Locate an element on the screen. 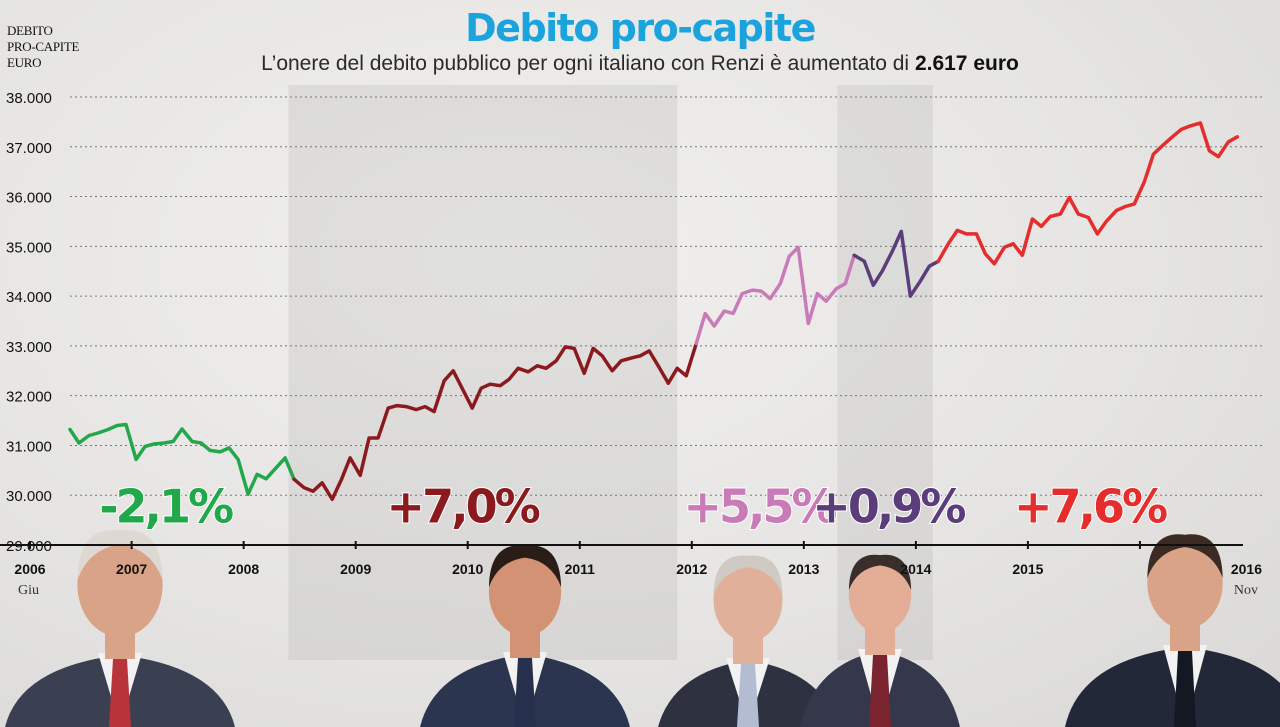 This screenshot has height=727, width=1280. x-tick-label: 2006 is located at coordinates (29, 569).